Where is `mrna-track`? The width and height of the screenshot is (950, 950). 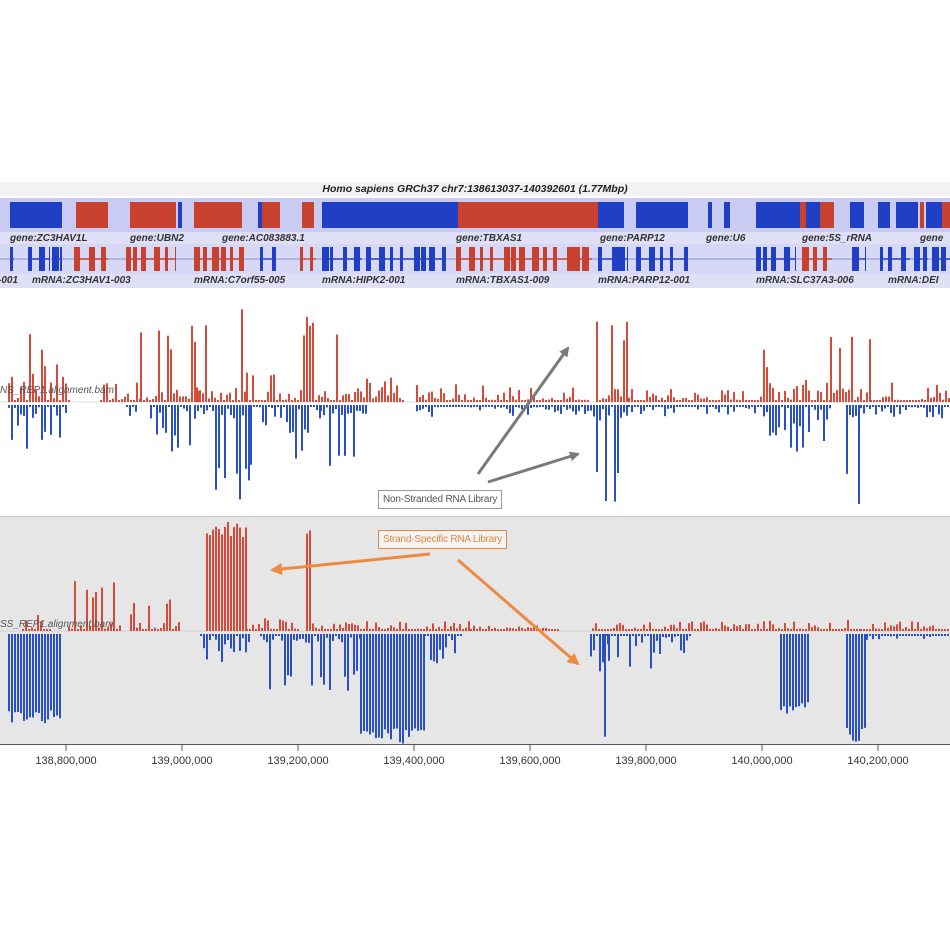
mrna-track is located at coordinates (475, 259).